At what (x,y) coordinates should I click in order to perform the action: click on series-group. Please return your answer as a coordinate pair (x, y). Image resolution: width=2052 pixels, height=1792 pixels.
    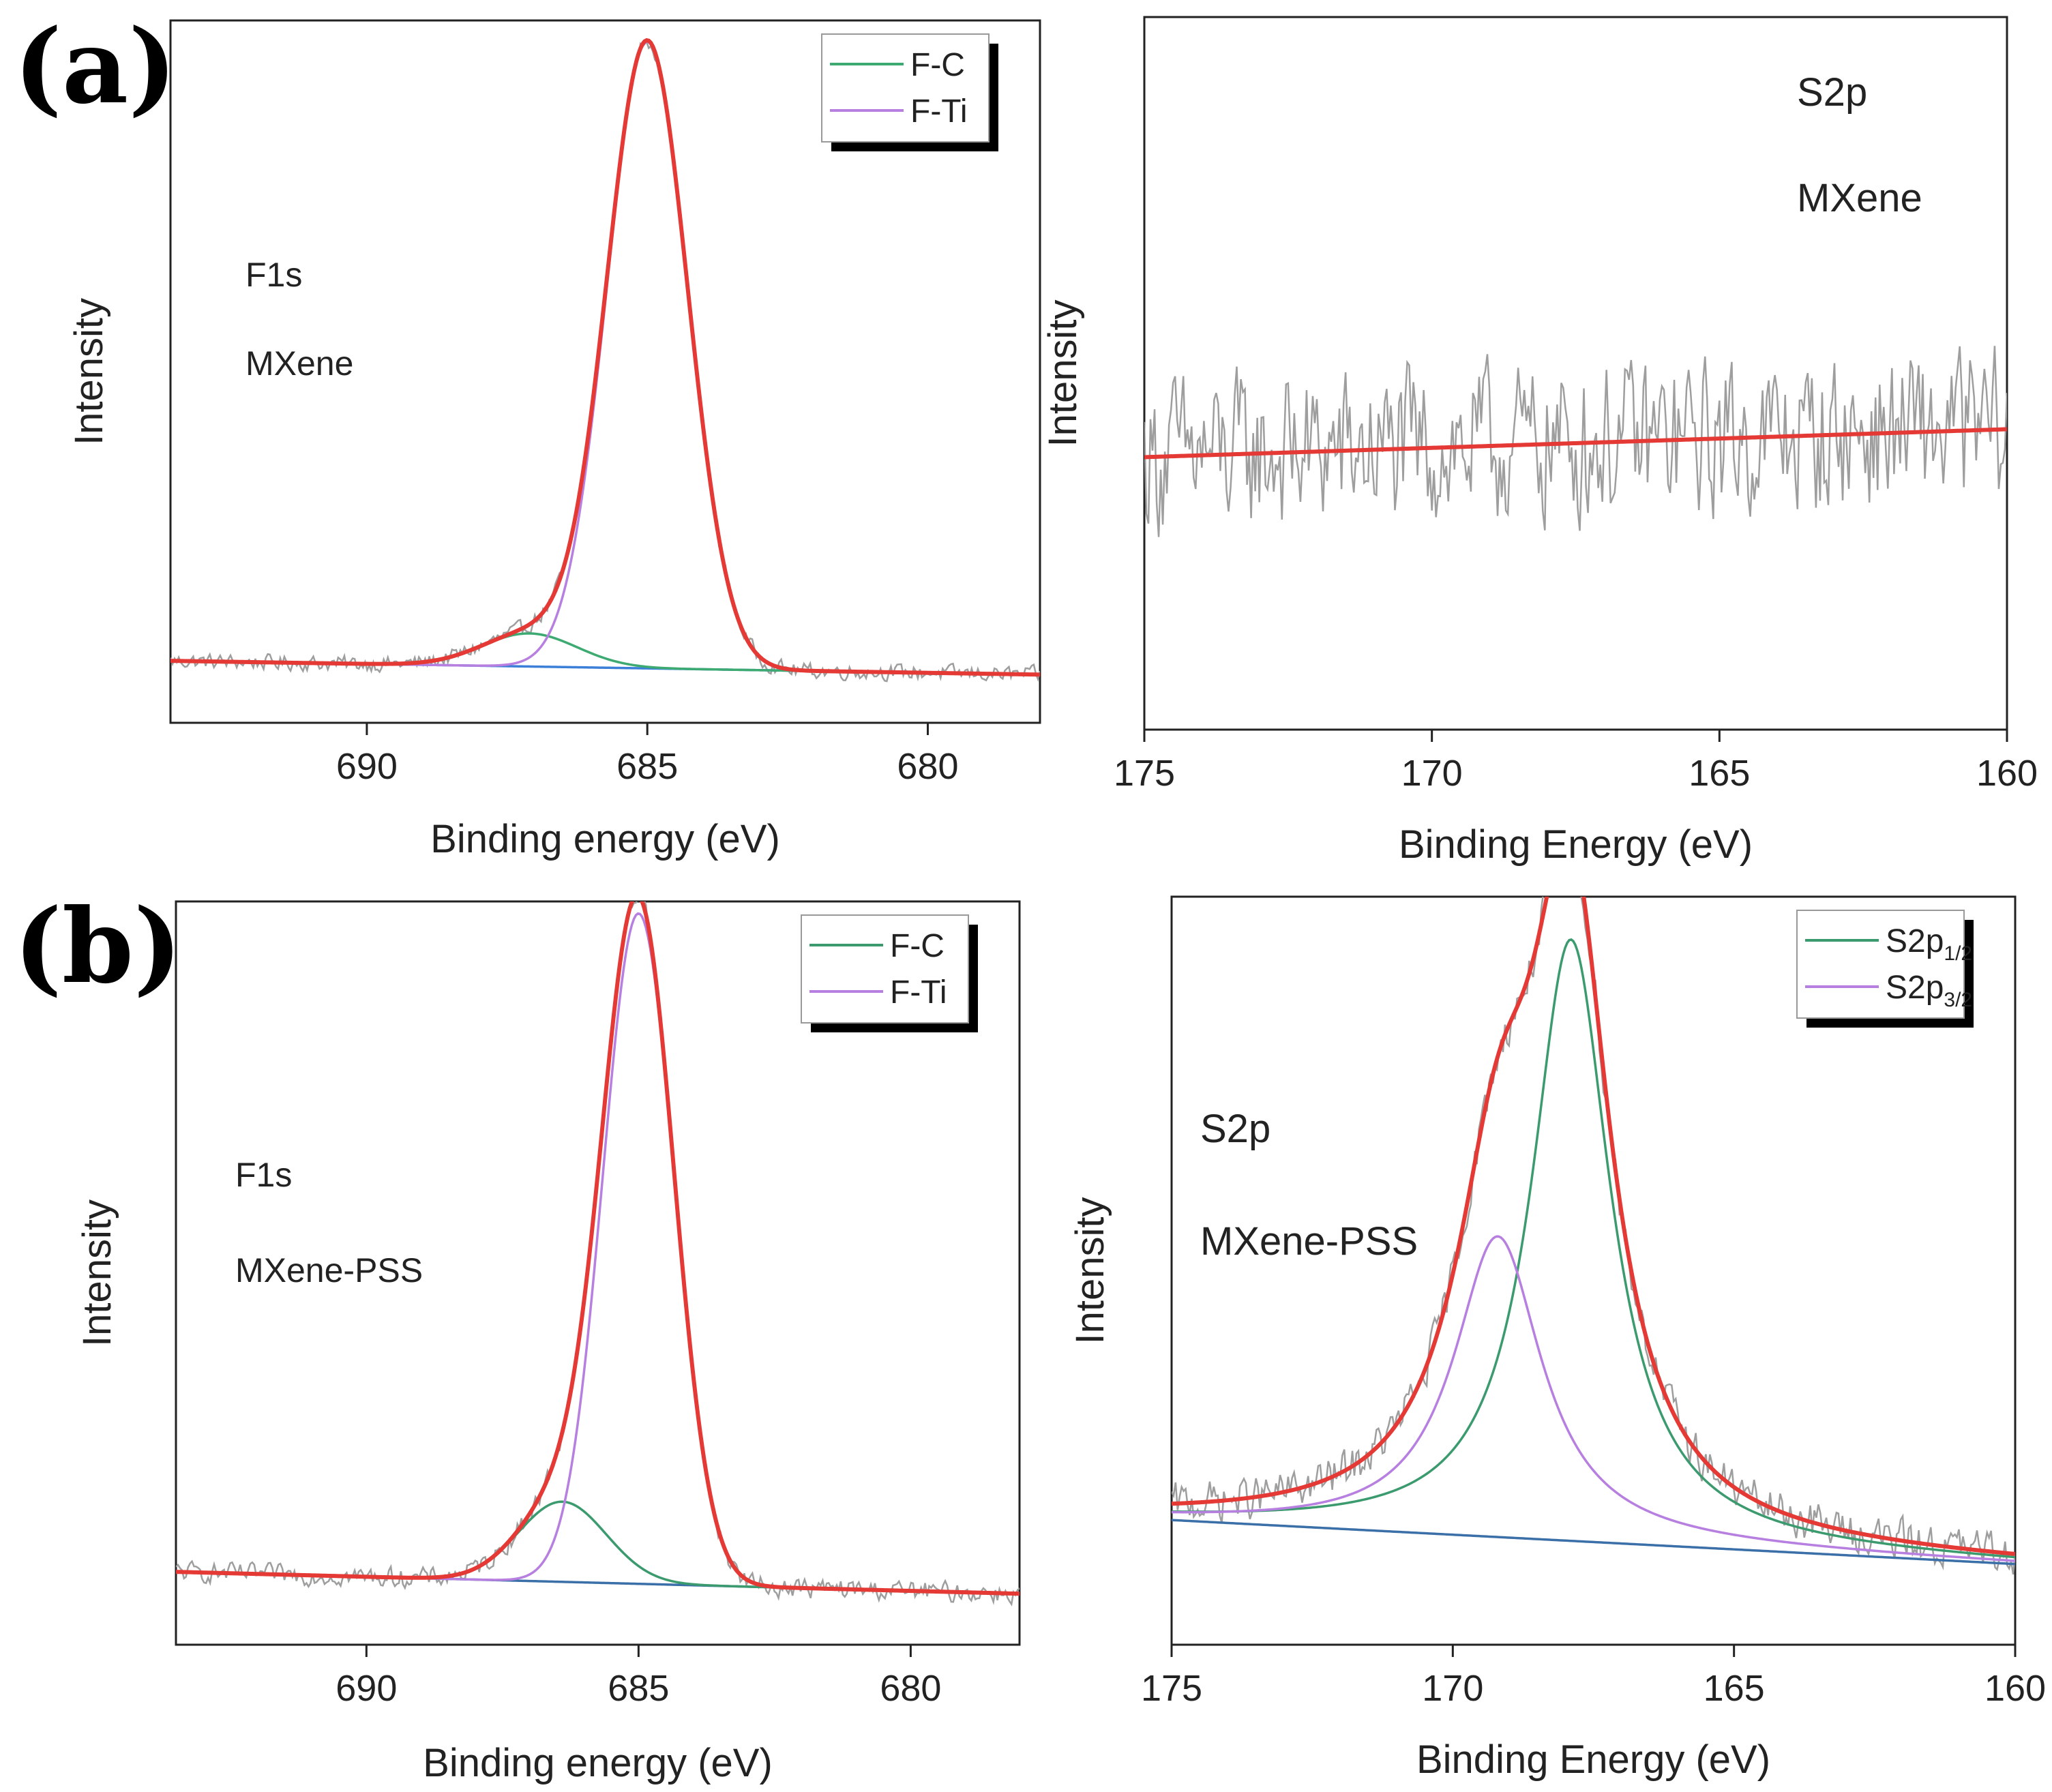
    Looking at the image, I should click on (1575, 441).